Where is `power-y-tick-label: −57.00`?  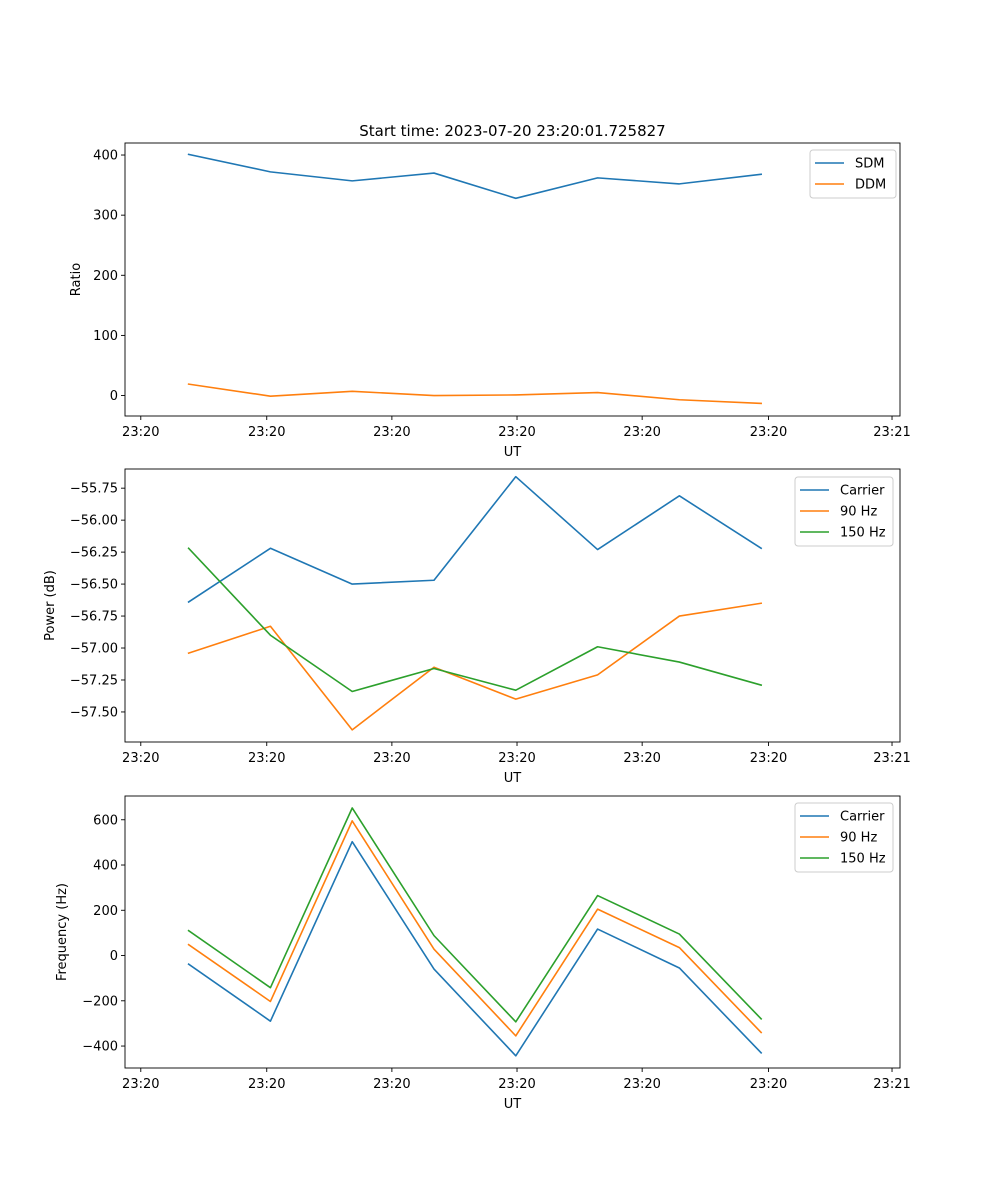 power-y-tick-label: −57.00 is located at coordinates (94, 649).